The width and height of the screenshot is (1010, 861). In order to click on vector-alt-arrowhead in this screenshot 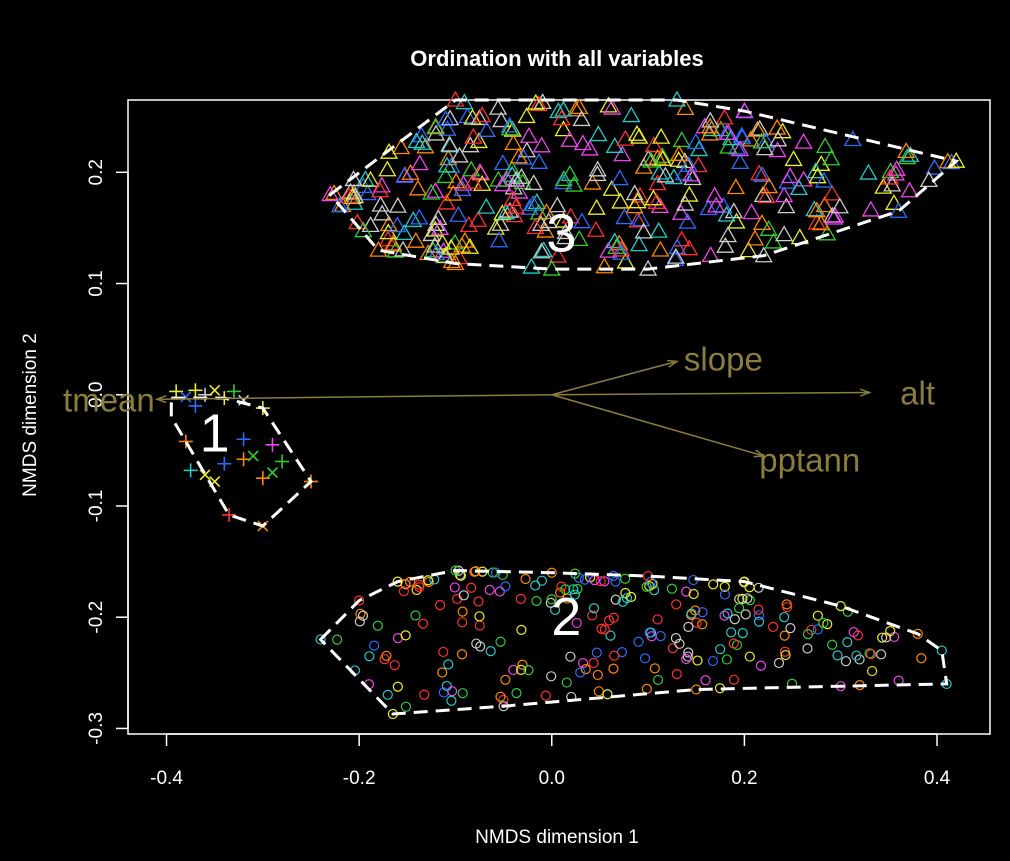, I will do `click(865, 392)`.